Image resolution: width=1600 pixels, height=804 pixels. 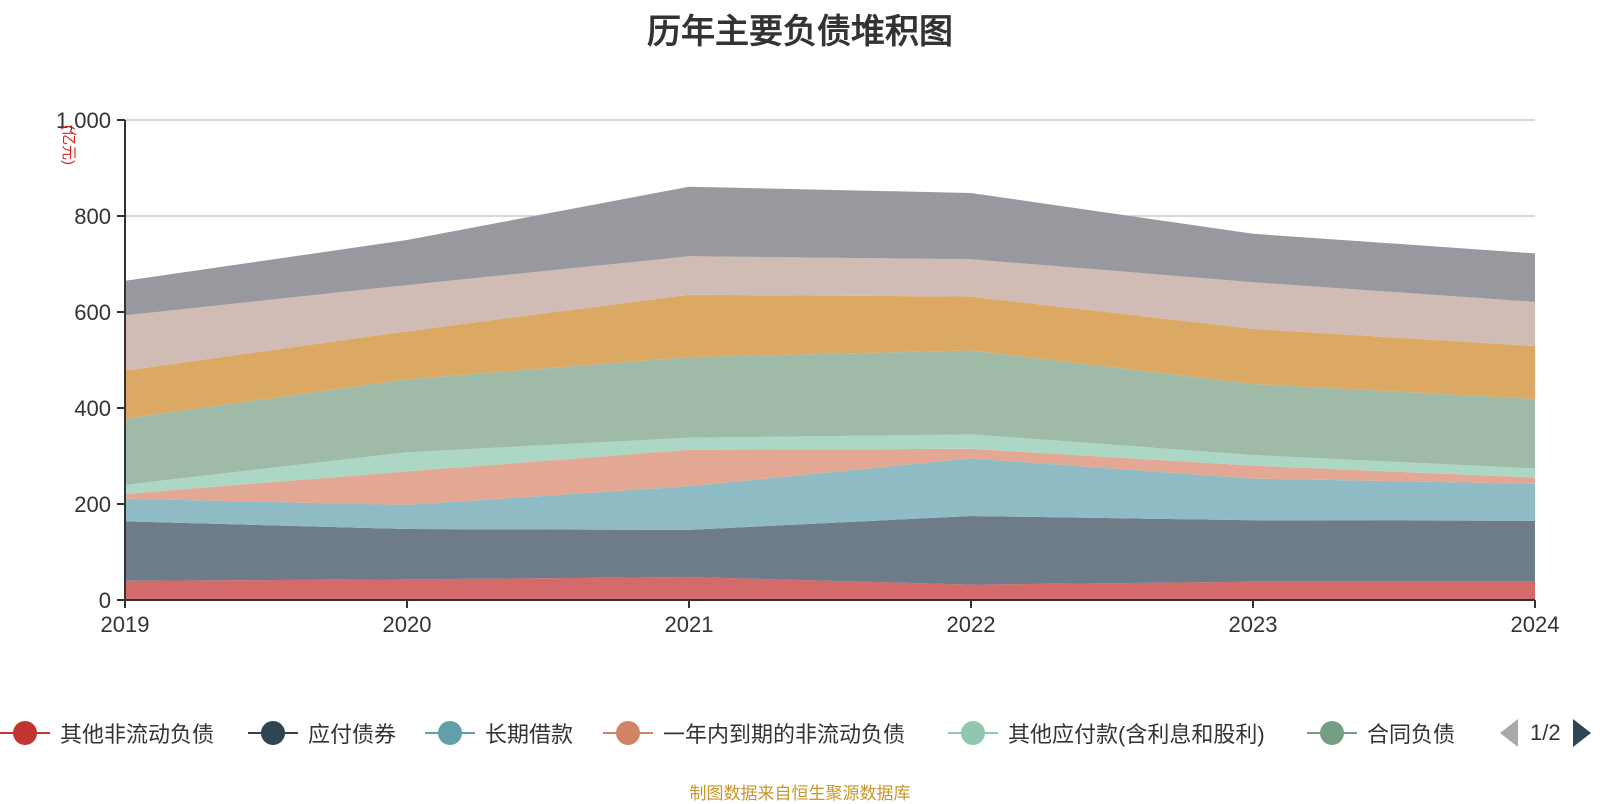 What do you see at coordinates (83, 120) in the screenshot?
I see `y-tick-label: 1,000` at bounding box center [83, 120].